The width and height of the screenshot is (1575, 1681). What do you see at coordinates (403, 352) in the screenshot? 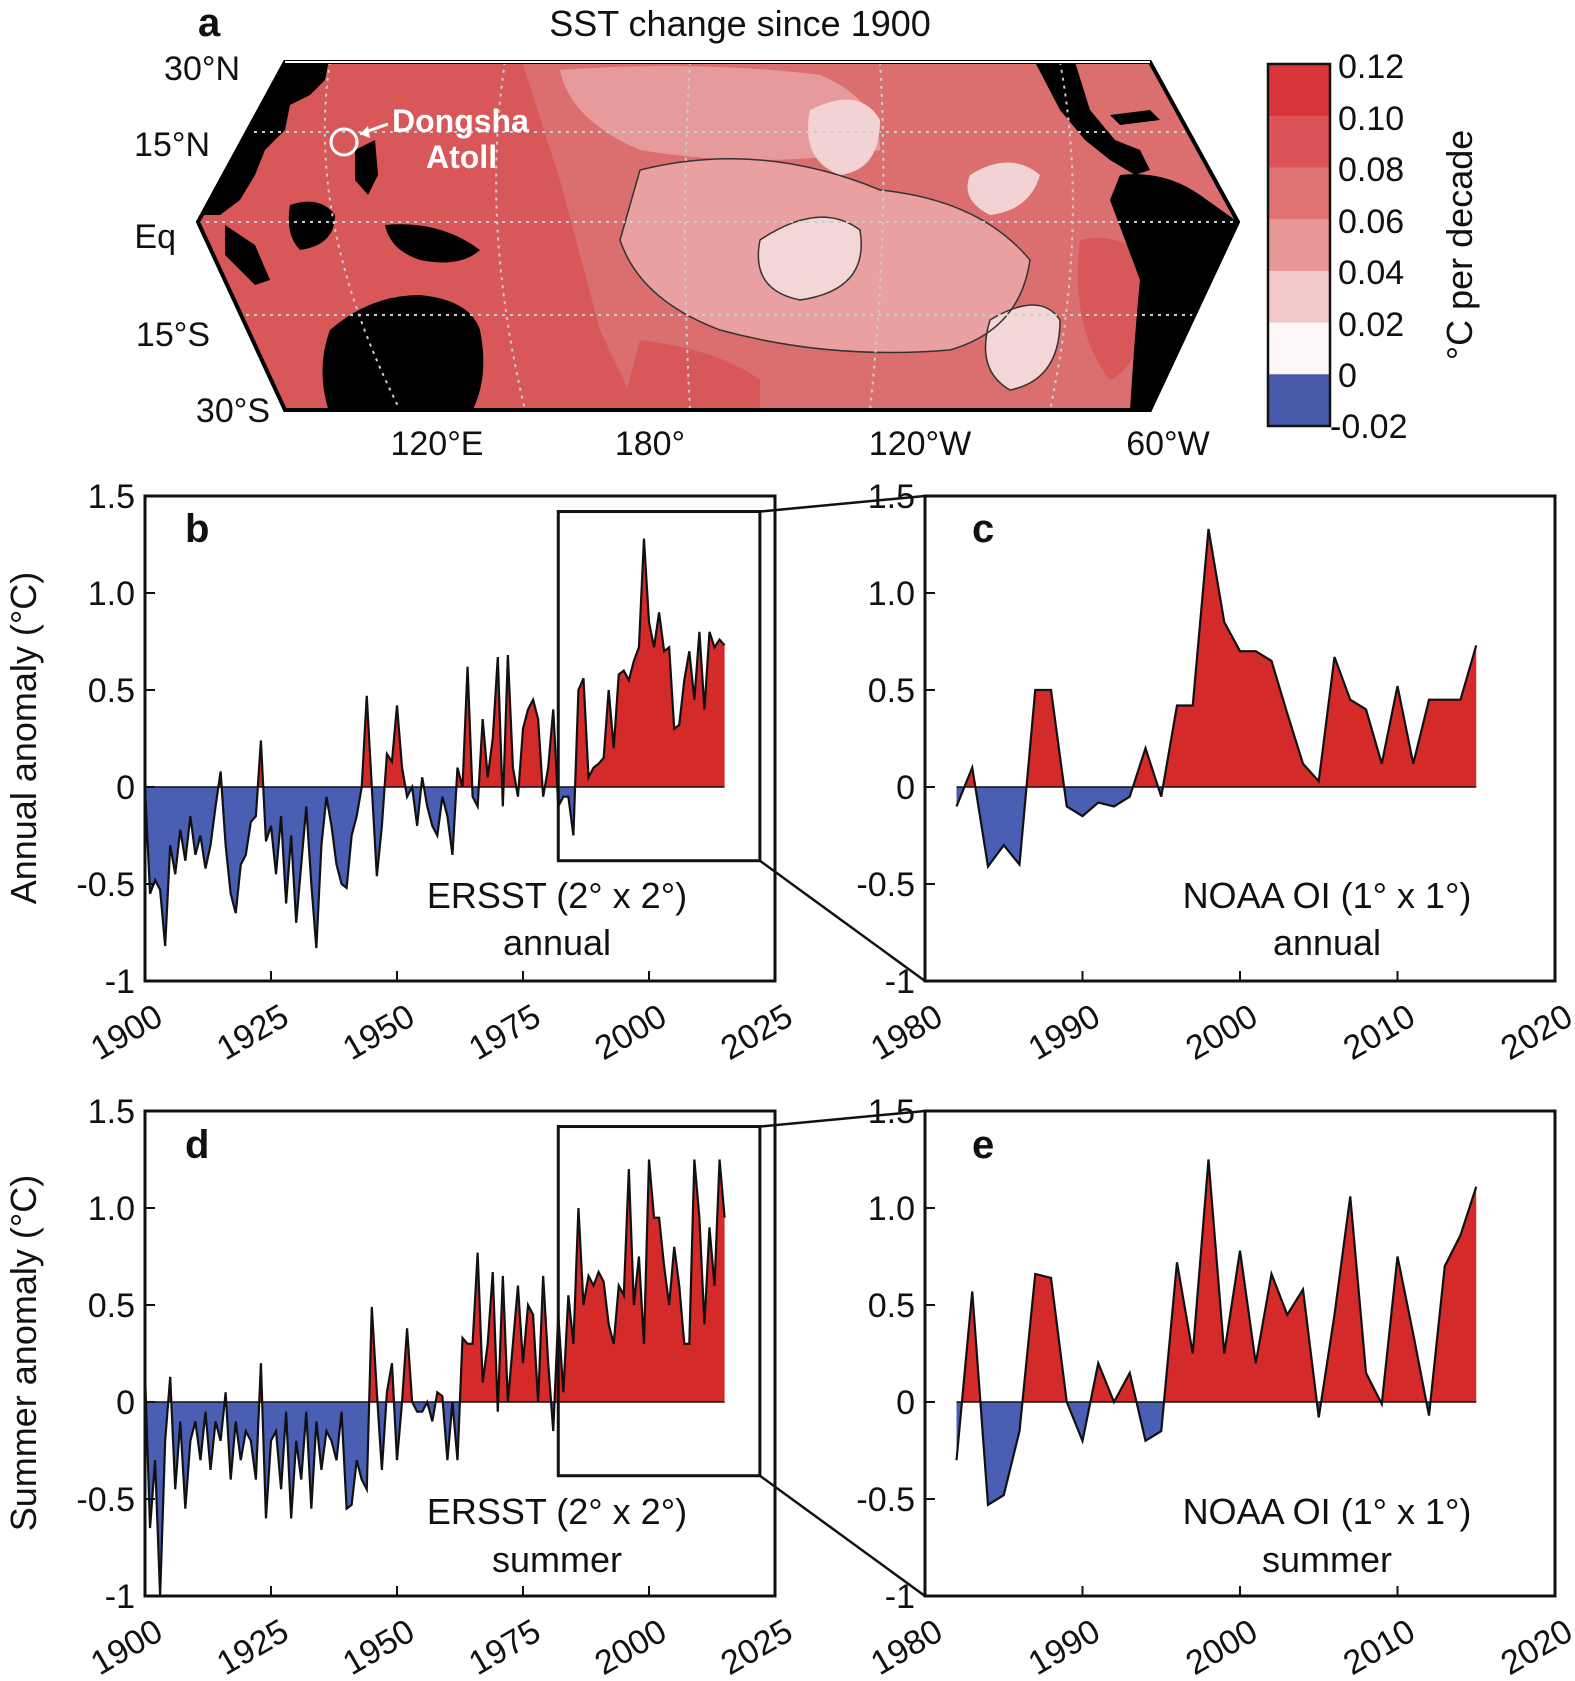
I see `land-australia` at bounding box center [403, 352].